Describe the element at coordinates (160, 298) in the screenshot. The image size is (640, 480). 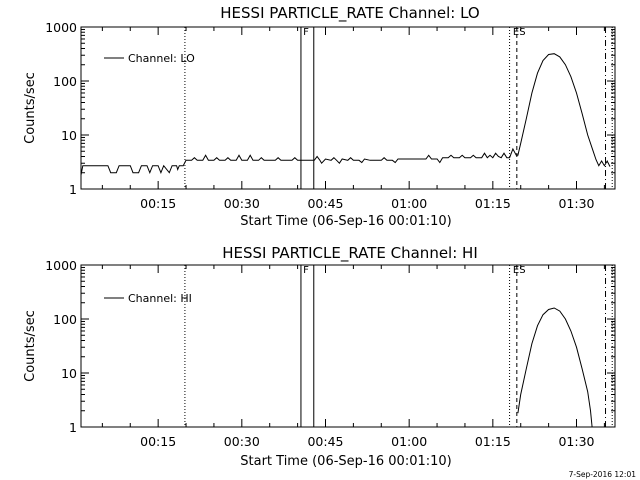
I see `legend-label: Channel: HI` at that location.